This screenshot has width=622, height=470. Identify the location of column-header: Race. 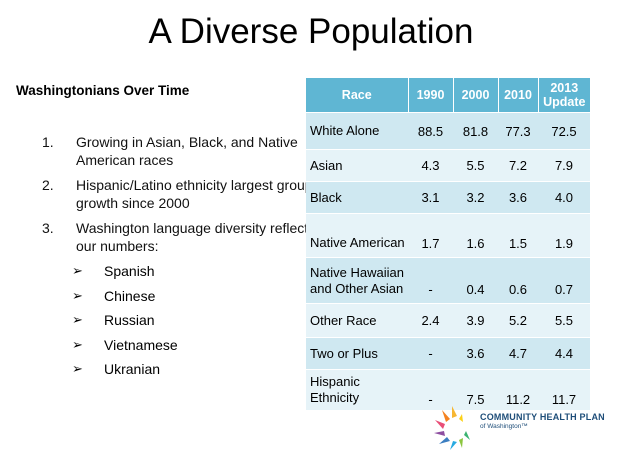
(357, 95).